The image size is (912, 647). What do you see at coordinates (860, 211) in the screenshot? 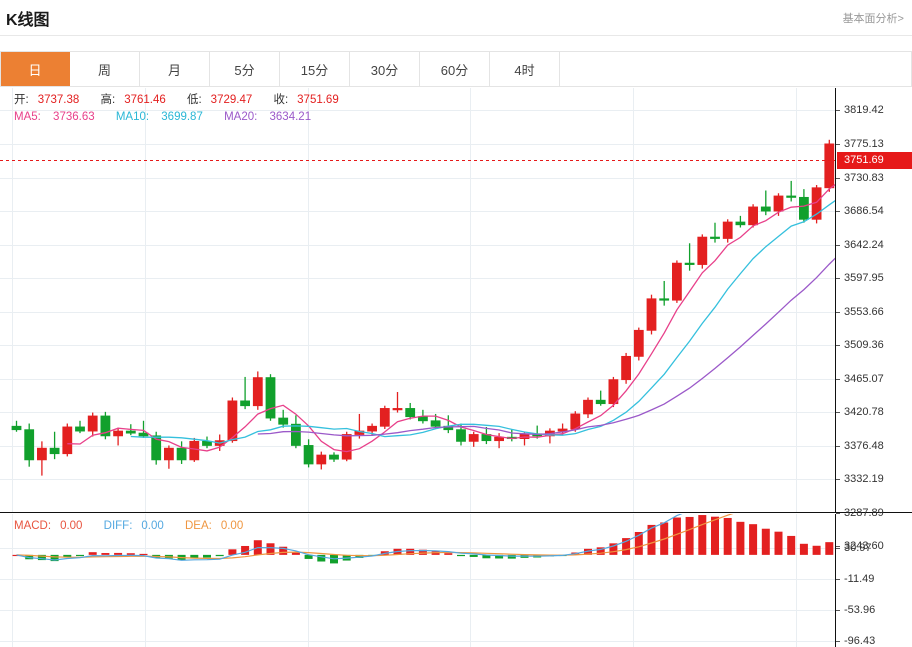
I see `price-tick: 3686.54` at bounding box center [860, 211].